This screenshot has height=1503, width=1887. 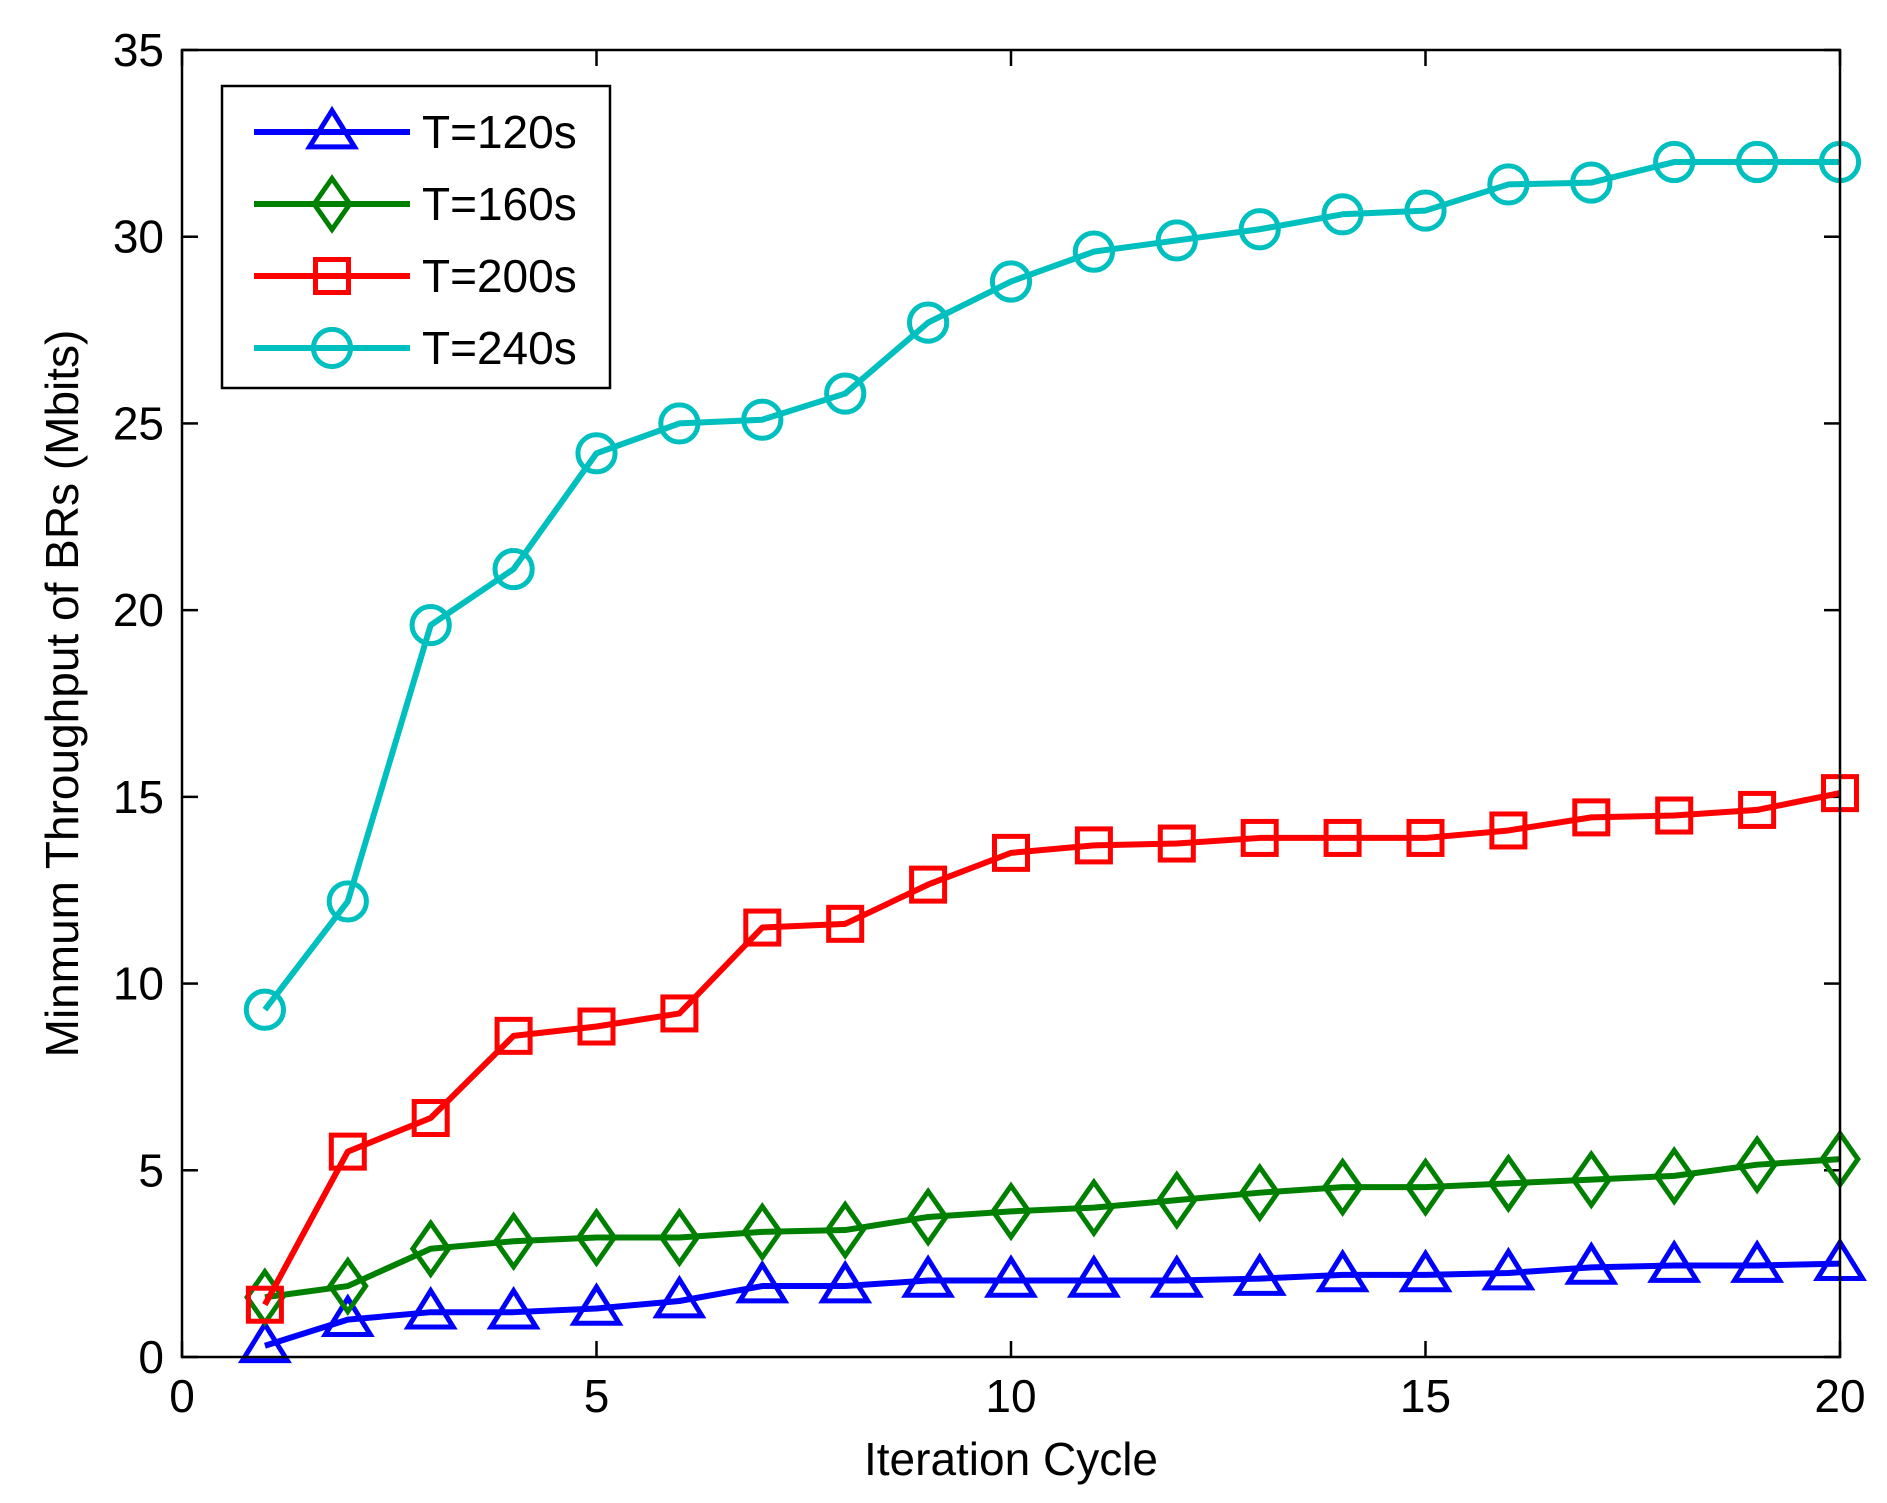 I want to click on legend-label: T=240s, so click(x=499, y=348).